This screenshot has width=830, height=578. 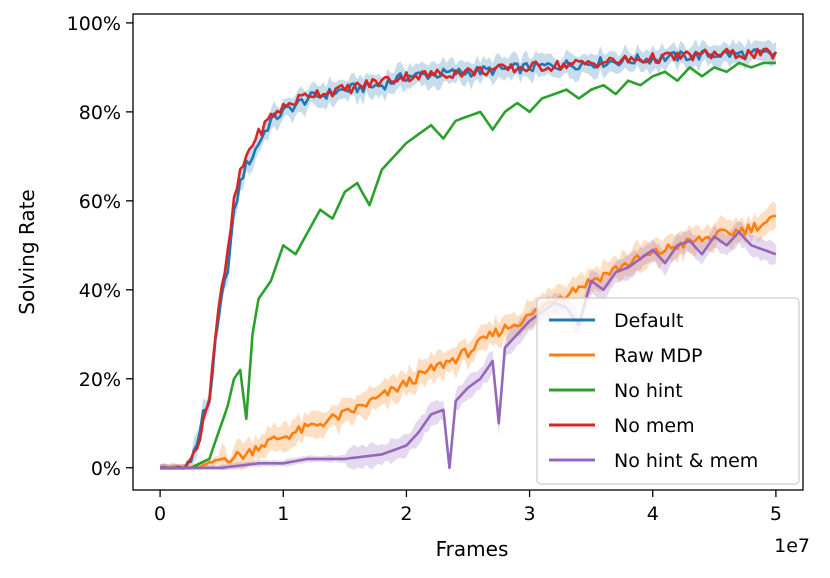 What do you see at coordinates (100, 202) in the screenshot?
I see `y-tick-label: 60%` at bounding box center [100, 202].